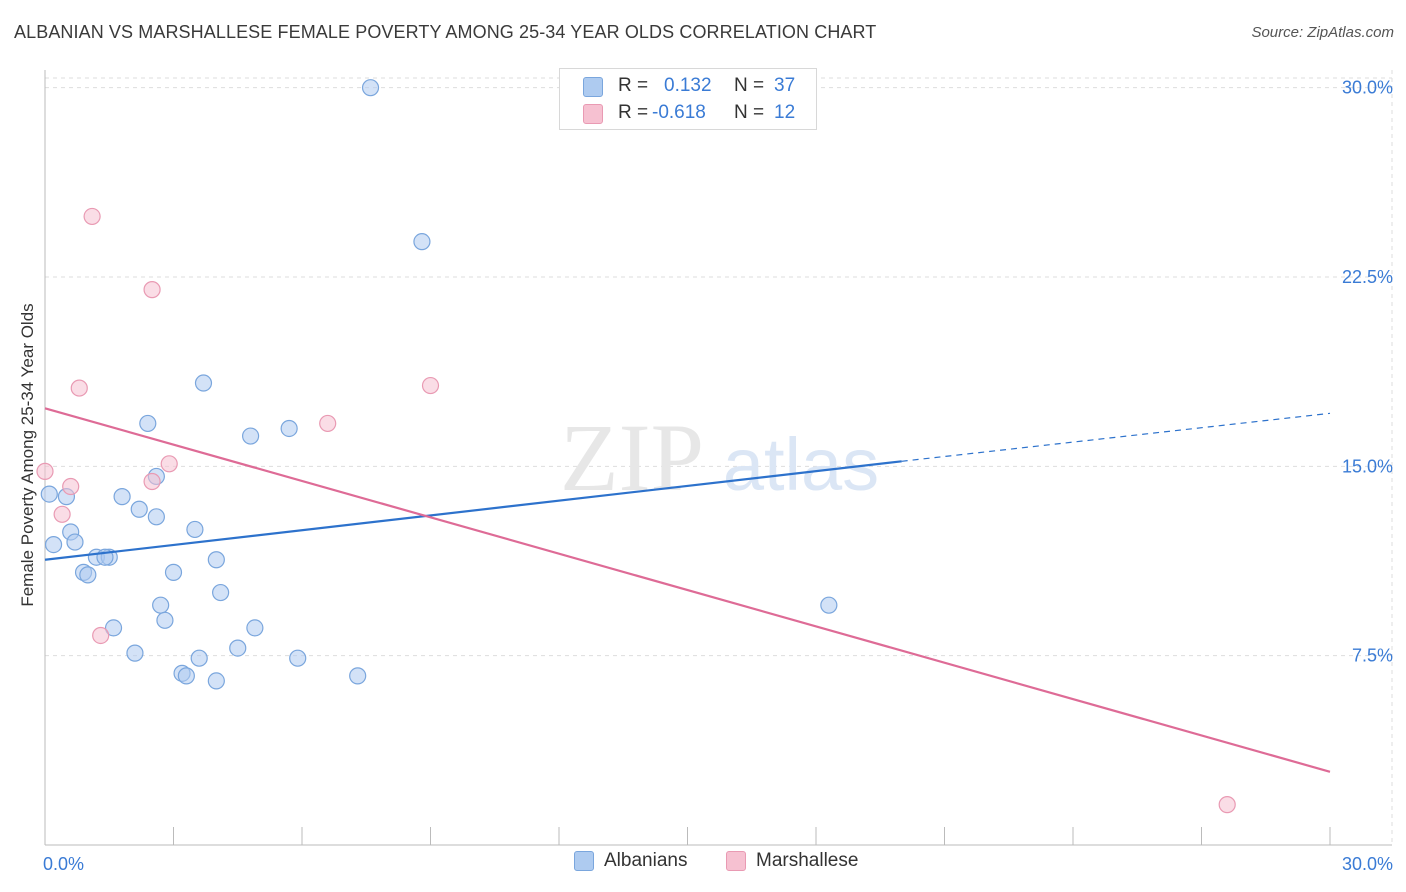 Image resolution: width=1406 pixels, height=892 pixels. I want to click on marshallese-n-value: 12, so click(785, 112).